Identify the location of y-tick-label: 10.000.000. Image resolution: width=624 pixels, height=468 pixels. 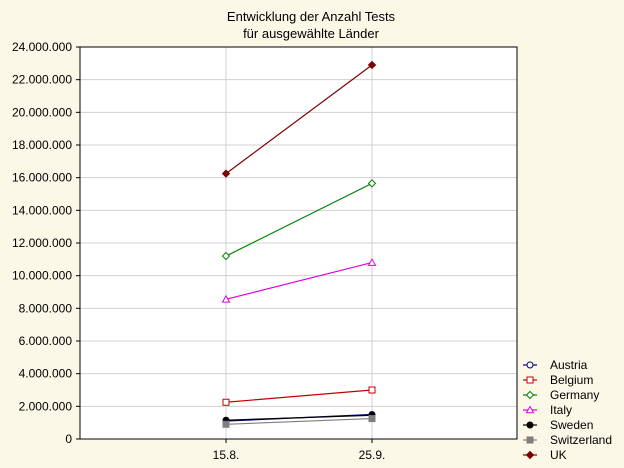
(42, 276).